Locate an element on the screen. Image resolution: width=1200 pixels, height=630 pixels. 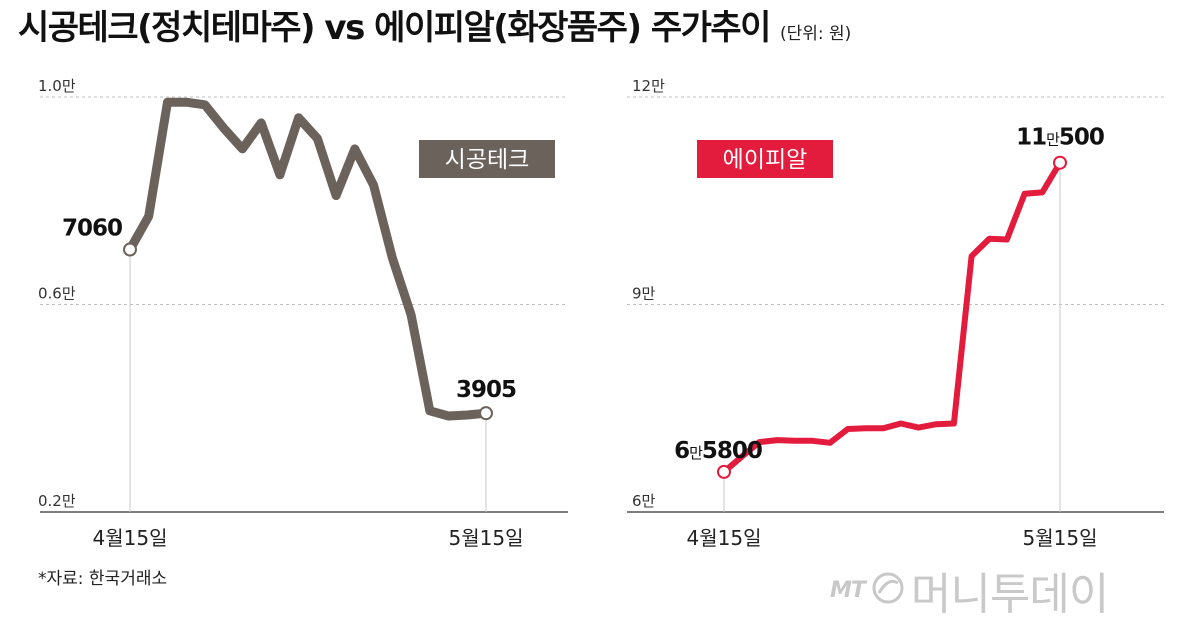
data-label: 6만5800 is located at coordinates (718, 451).